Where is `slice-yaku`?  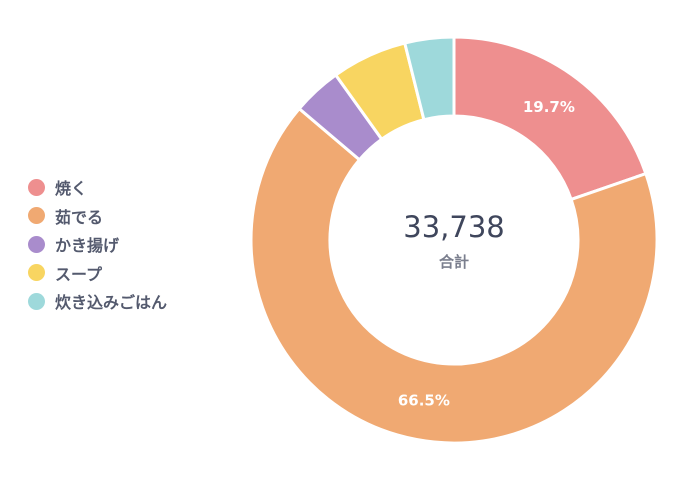 slice-yaku is located at coordinates (550, 118).